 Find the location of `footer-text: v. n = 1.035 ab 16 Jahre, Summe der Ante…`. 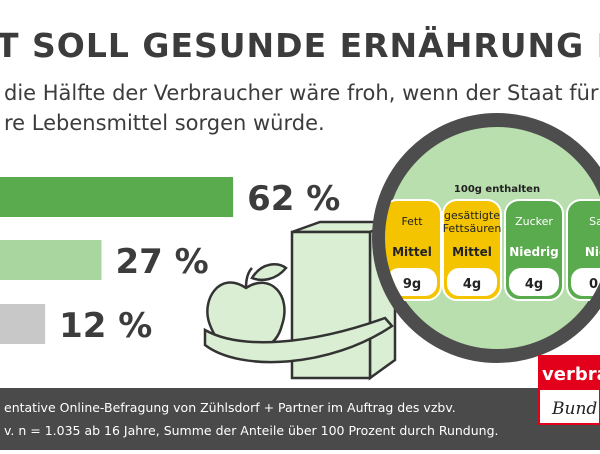

footer-text: v. n = 1.035 ab 16 Jahre, Summe der Ante… is located at coordinates (251, 430).